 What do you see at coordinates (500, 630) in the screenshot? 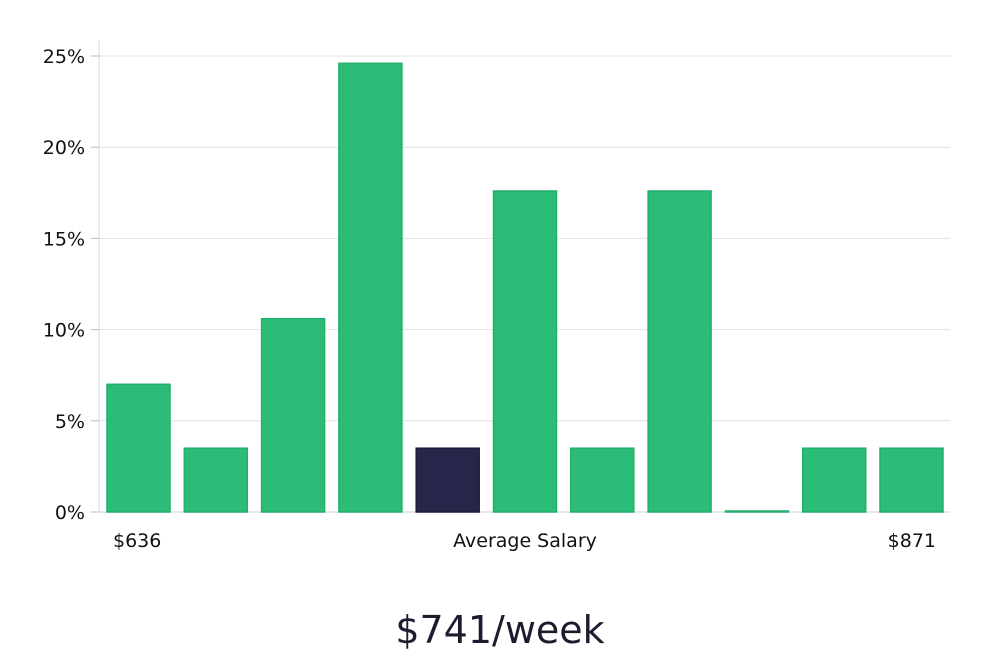
I see `average-salary-value: $741/week` at bounding box center [500, 630].